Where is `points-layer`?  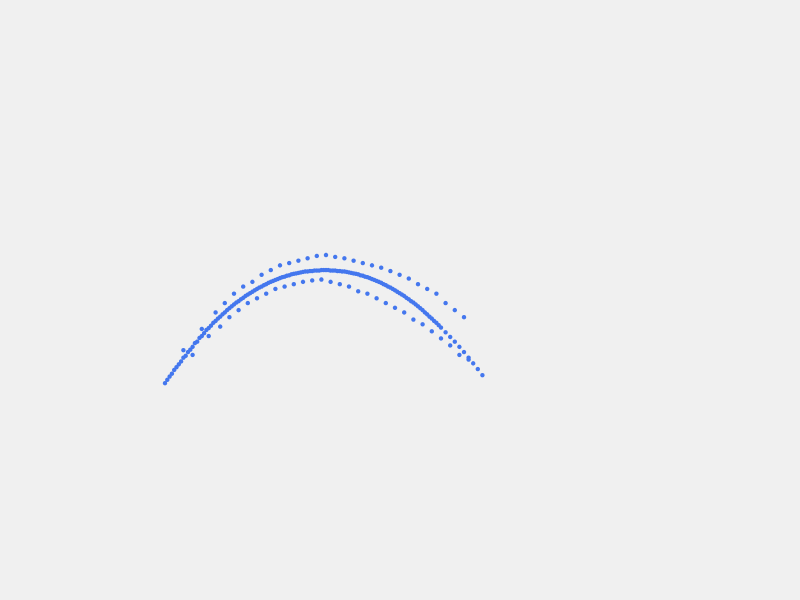
points-layer is located at coordinates (323, 319).